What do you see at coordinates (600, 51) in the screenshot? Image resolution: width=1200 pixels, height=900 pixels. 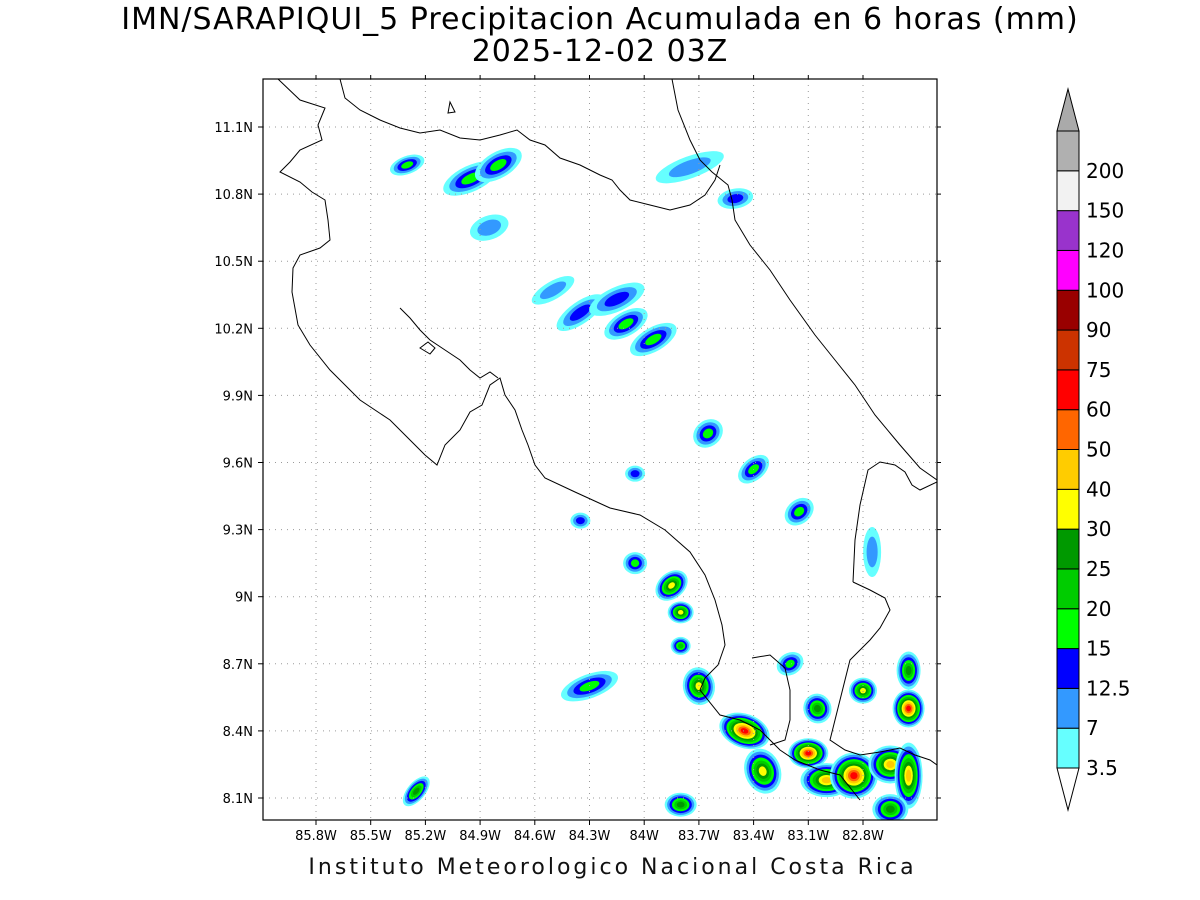 I see `map-title-line2: 2025-12-02 03Z` at bounding box center [600, 51].